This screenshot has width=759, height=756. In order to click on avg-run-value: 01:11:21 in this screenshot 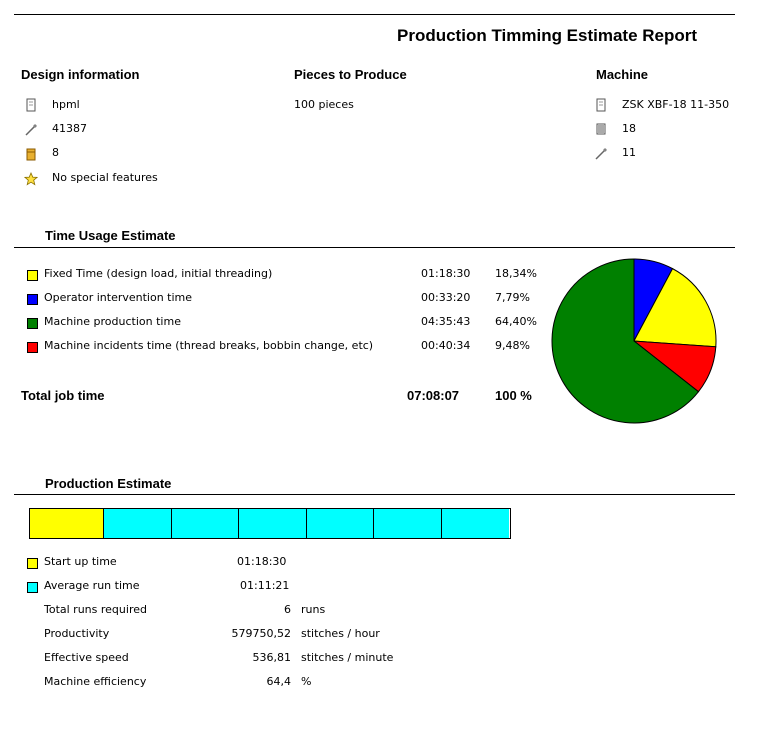, I will do `click(265, 585)`.